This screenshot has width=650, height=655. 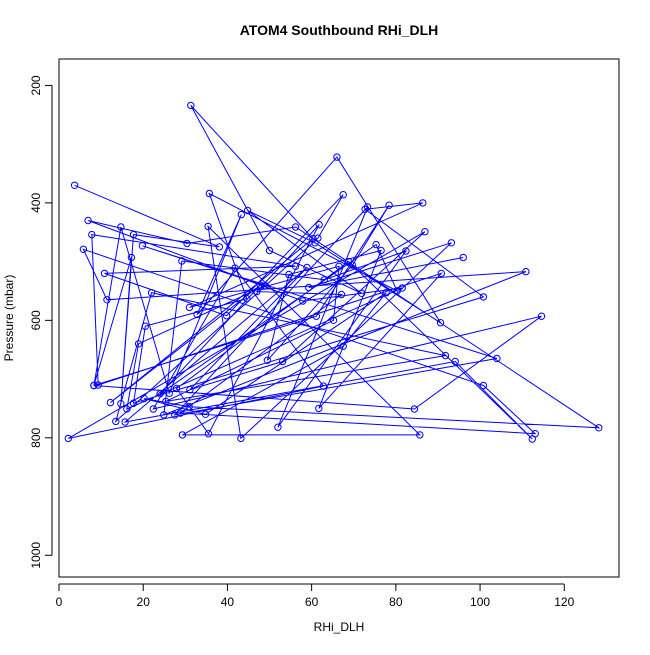 I want to click on y-axis-label: Pressure (mbar), so click(x=9, y=318).